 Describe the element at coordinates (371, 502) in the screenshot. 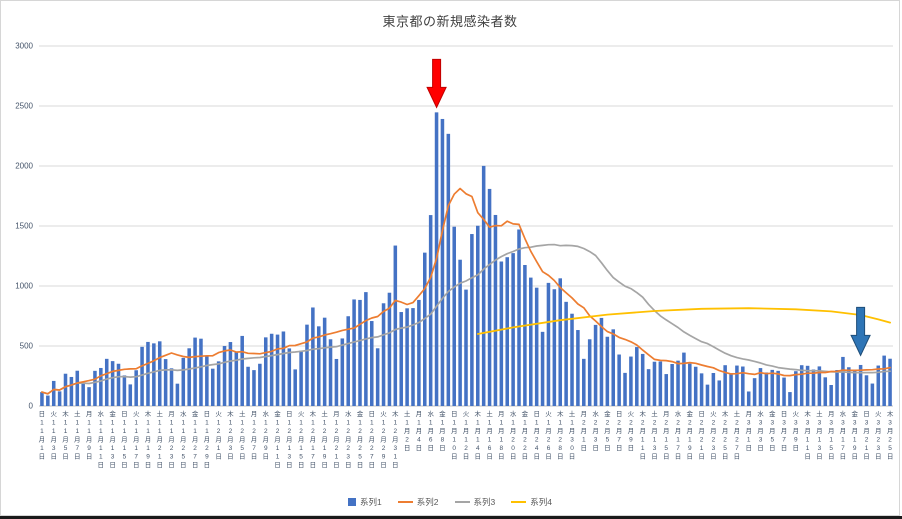

I see `legend-label: 系列1` at that location.